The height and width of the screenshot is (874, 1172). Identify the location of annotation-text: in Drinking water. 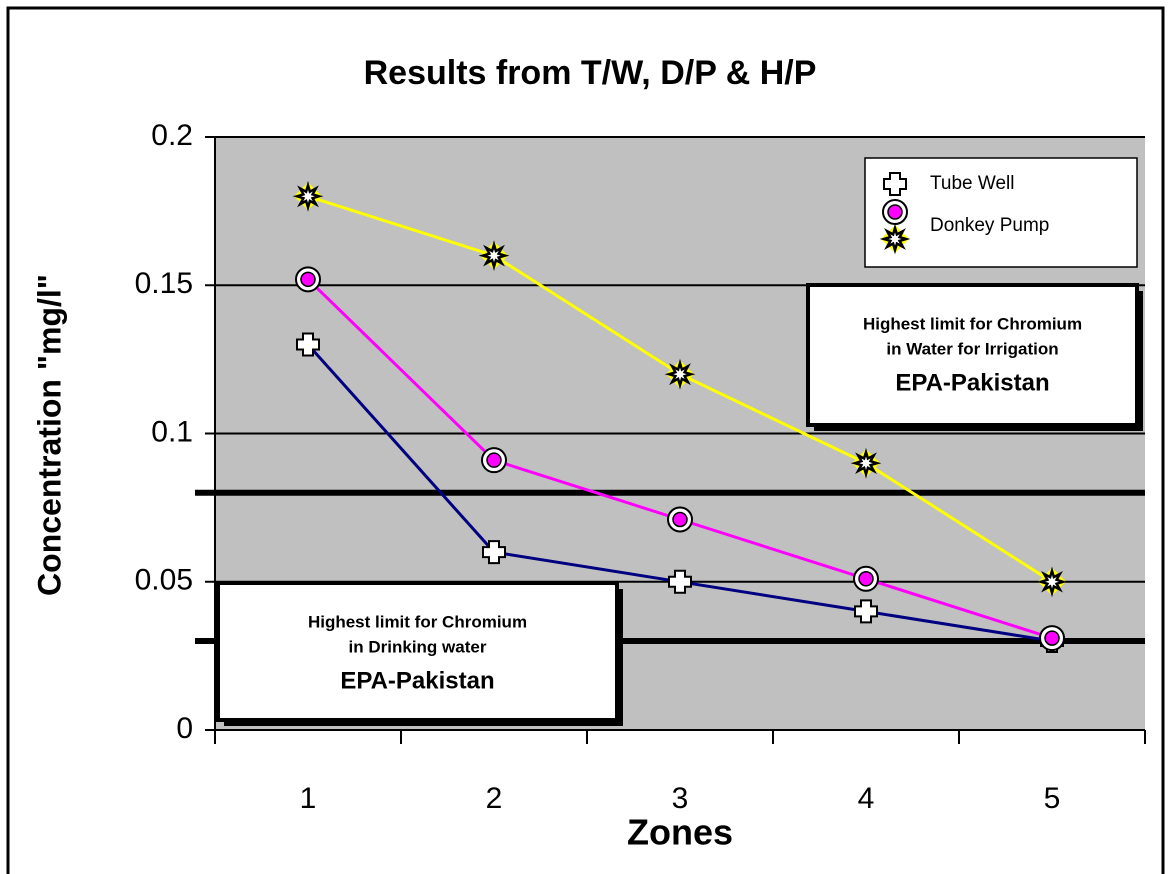
(418, 646).